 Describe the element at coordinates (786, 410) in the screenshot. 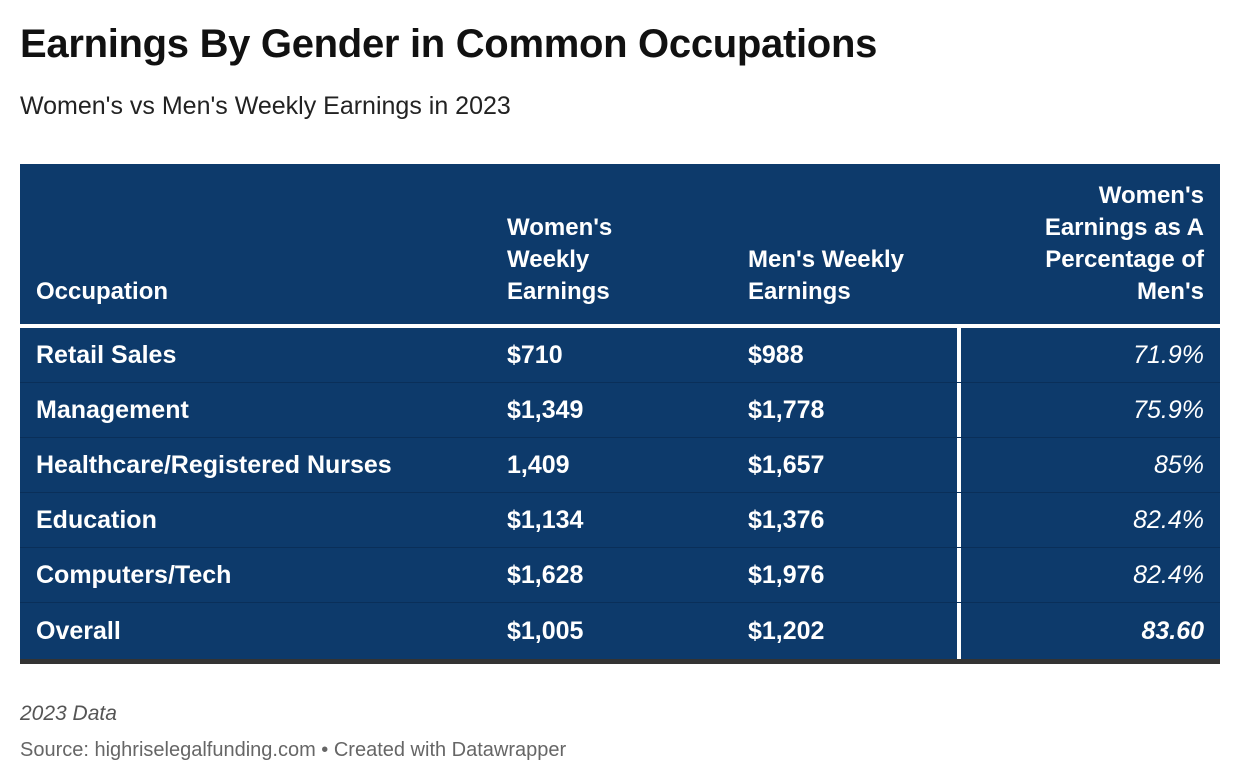

I see `cell-mens-earnings: $1,778` at that location.